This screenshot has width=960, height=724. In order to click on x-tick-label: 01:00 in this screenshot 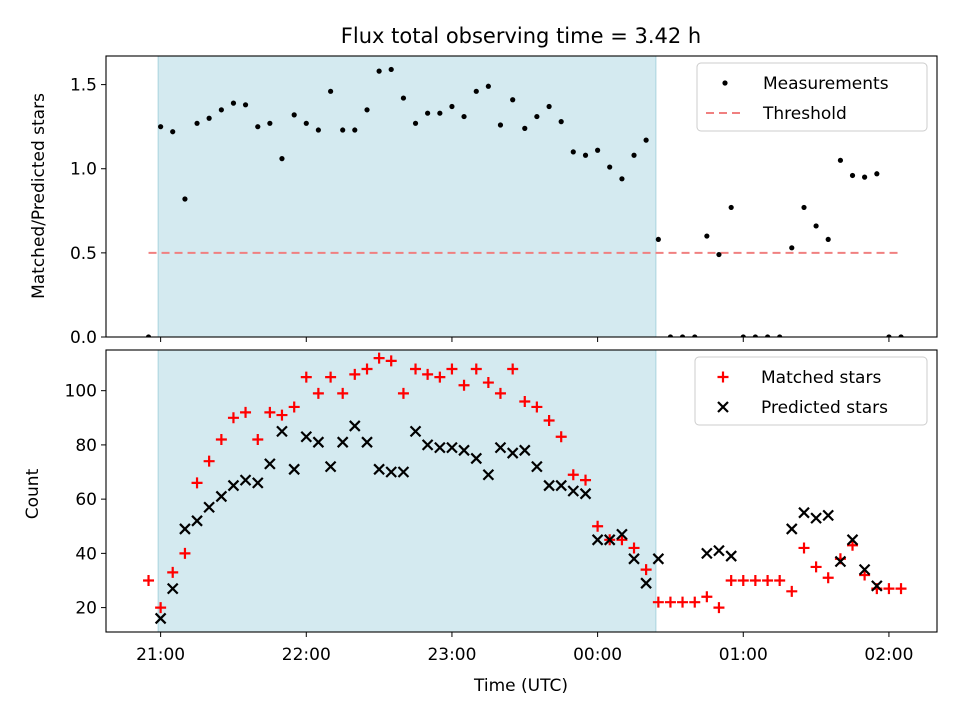, I will do `click(743, 655)`.